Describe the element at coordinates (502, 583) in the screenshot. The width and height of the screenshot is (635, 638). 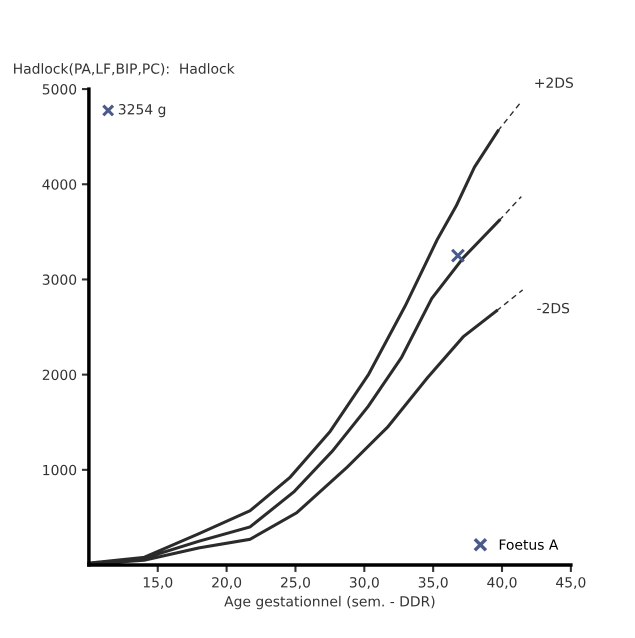
I see `x-tick-label: 40,0` at that location.